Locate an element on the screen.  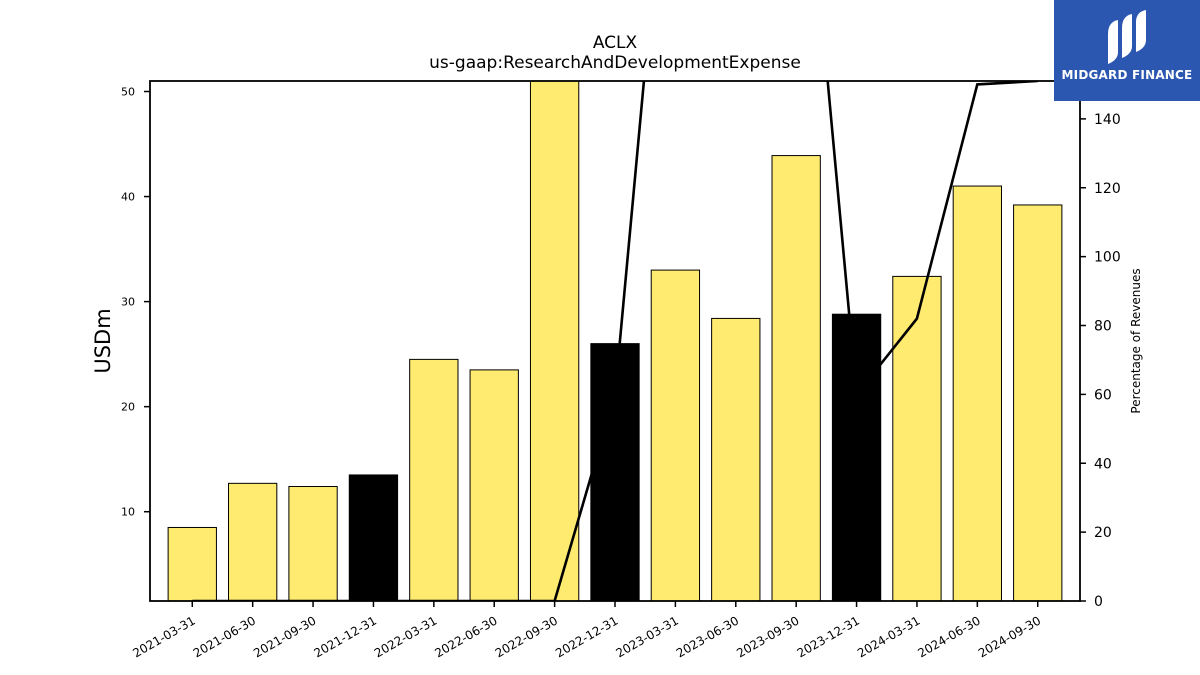
x-tick-label: 2023-09-30 is located at coordinates (767, 636).